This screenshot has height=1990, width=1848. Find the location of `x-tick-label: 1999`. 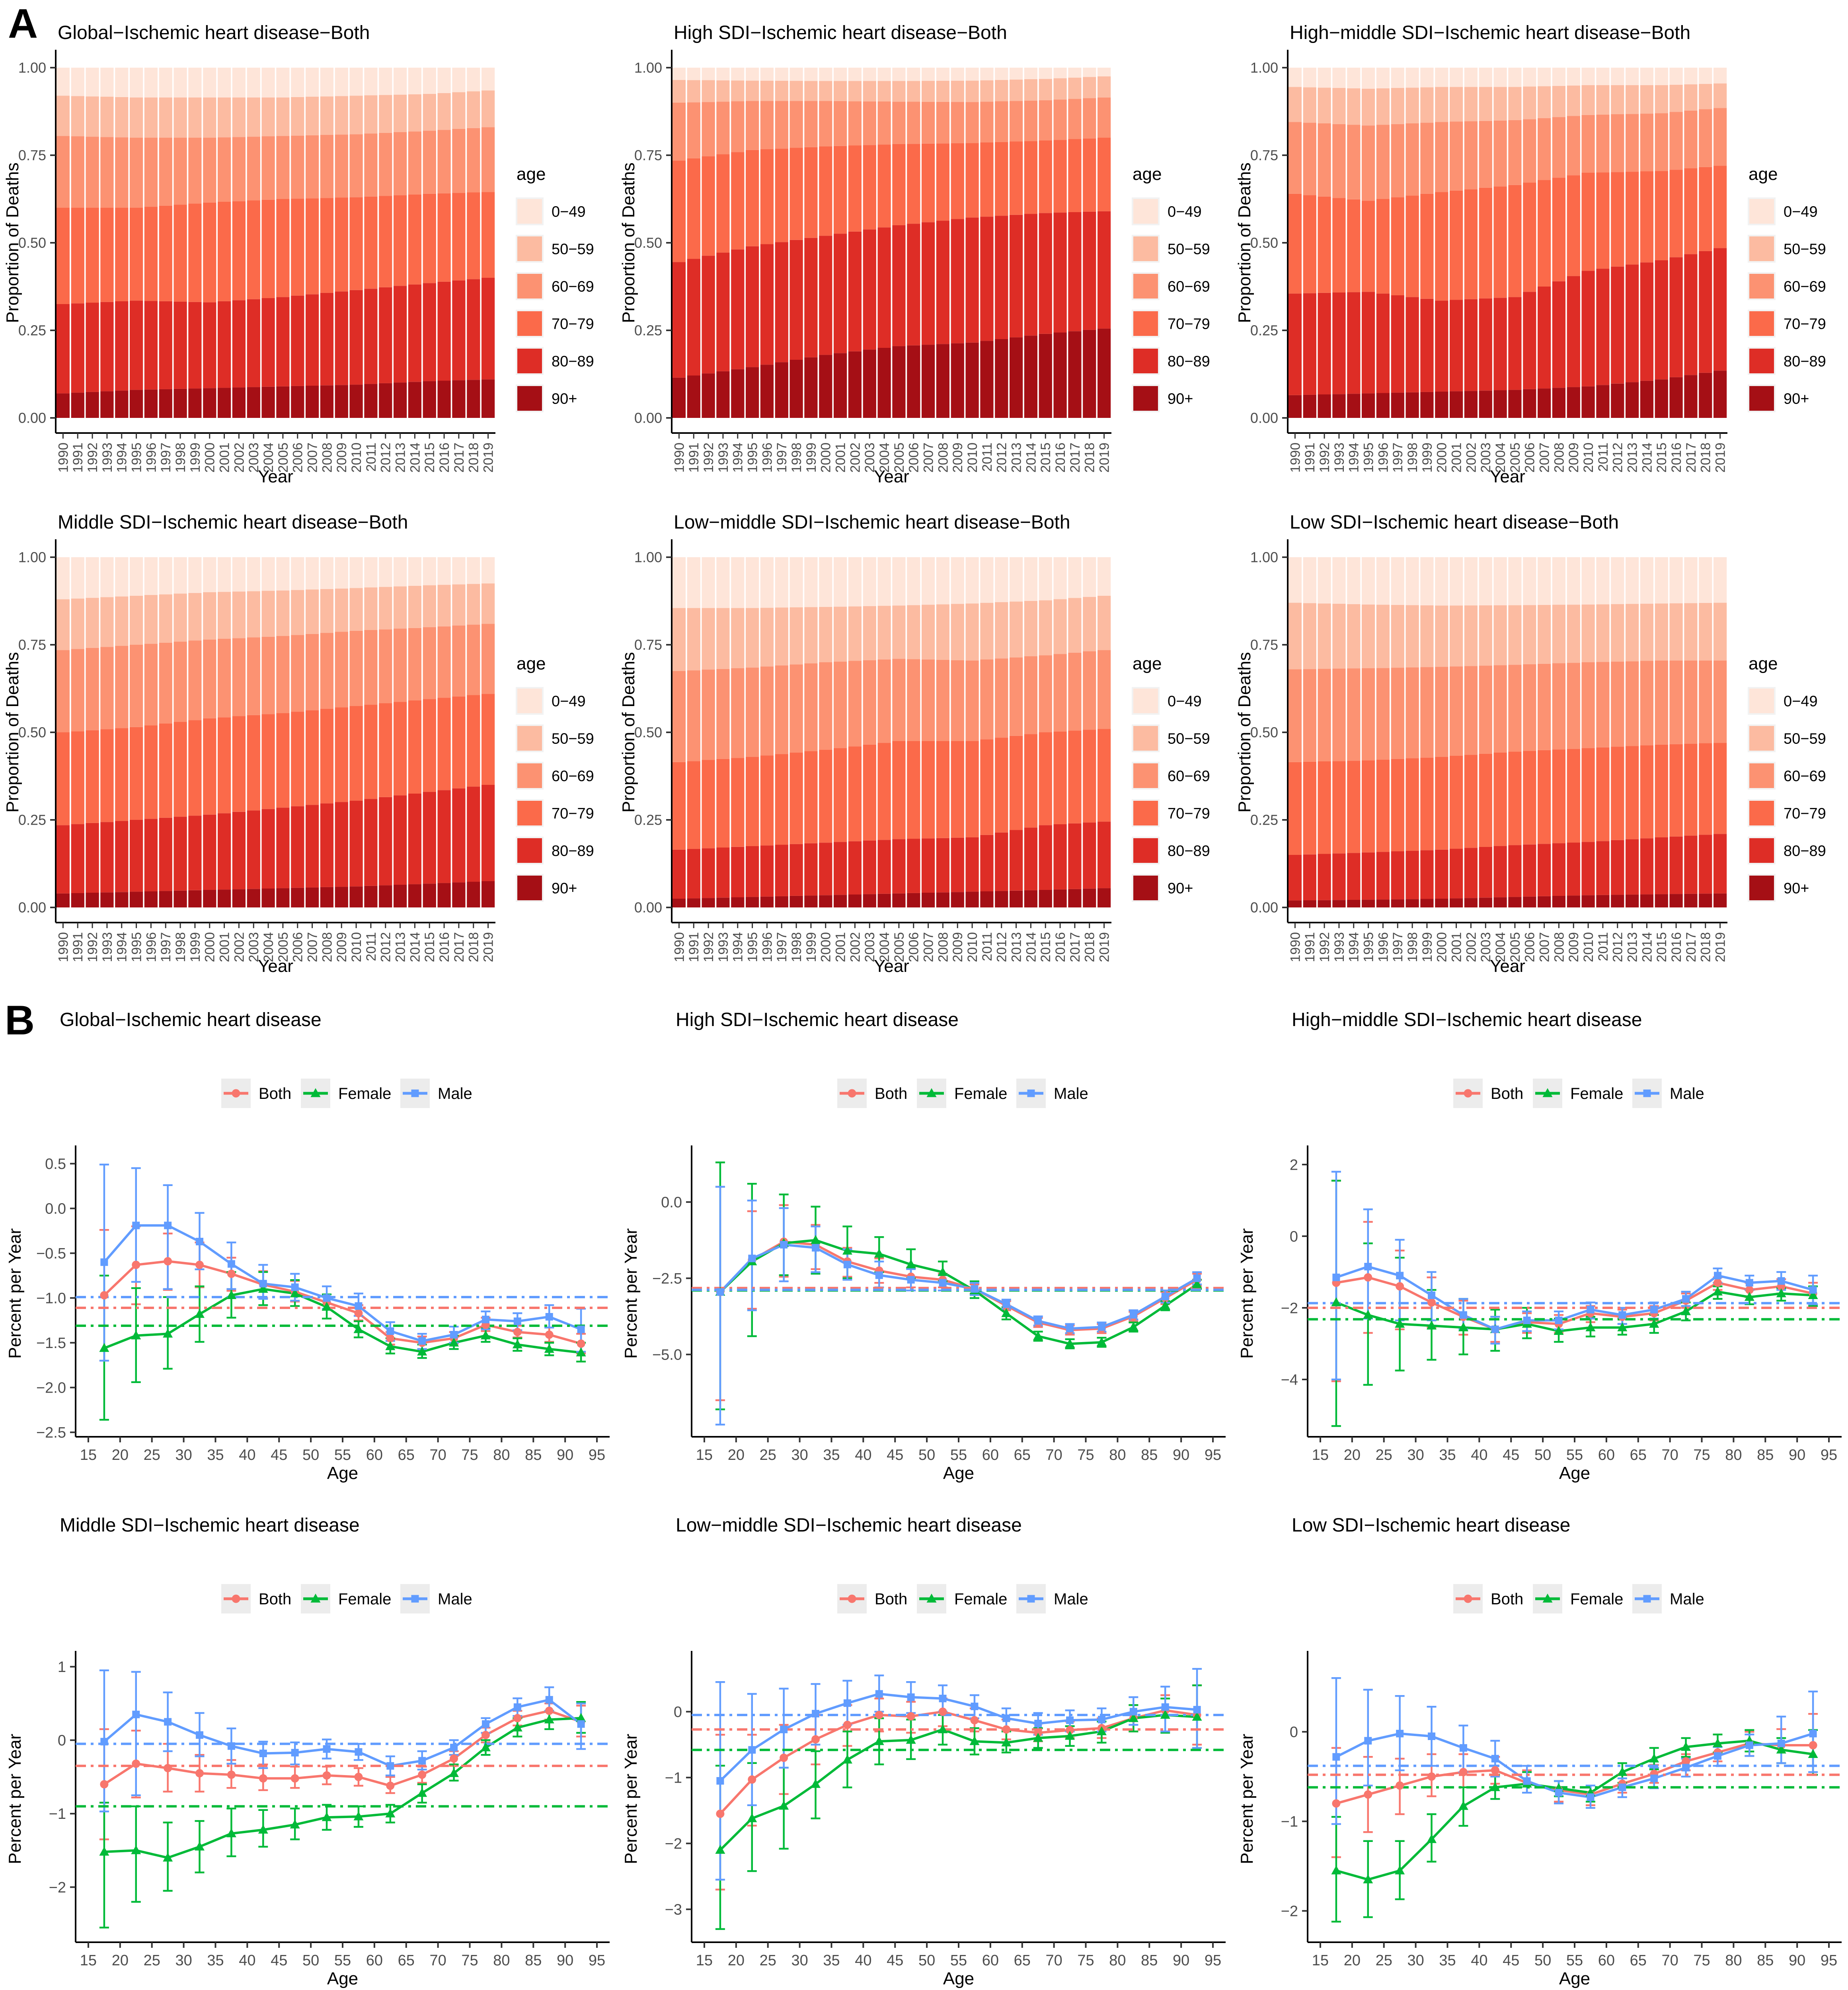

x-tick-label: 1999 is located at coordinates (196, 458).